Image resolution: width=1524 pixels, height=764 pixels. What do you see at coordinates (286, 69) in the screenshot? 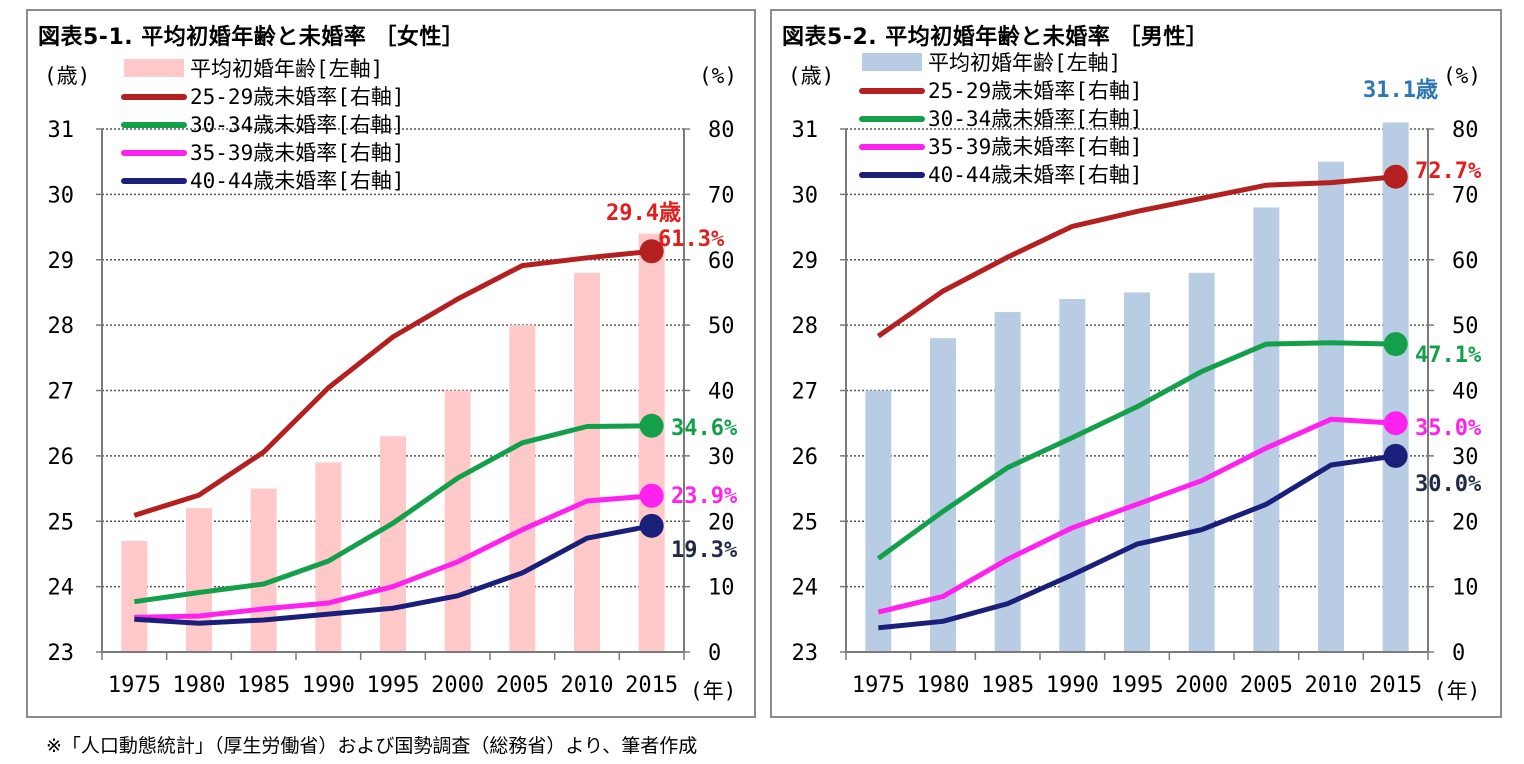
I see `legend-label-bar: 平均初婚年齢[左軸]` at bounding box center [286, 69].